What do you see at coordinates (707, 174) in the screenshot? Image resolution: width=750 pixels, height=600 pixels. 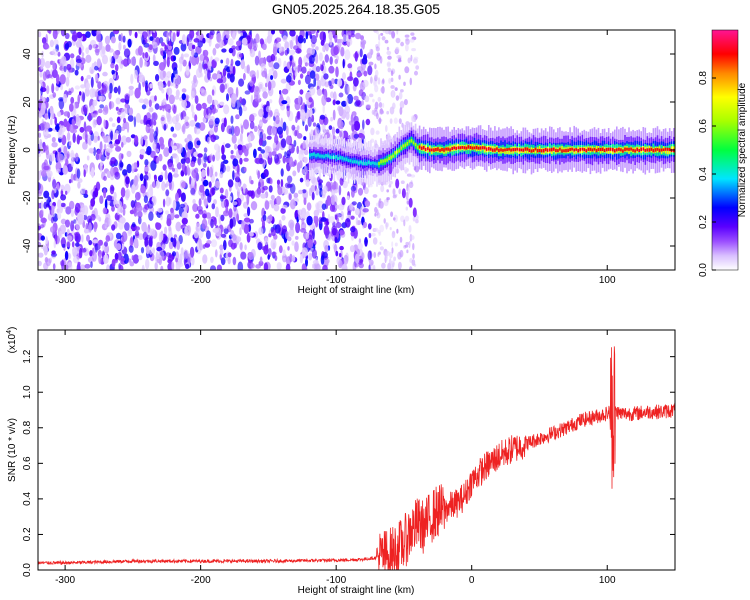 I see `colorbar-ticks: 0.0 0.2 0.4 0.6 0.8` at bounding box center [707, 174].